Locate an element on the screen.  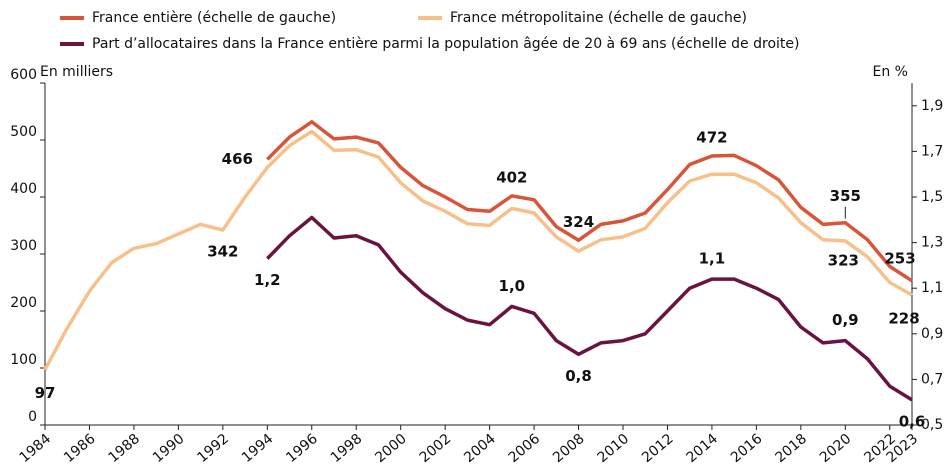
y2-tick-label: 1,5 is located at coordinates (932, 197).